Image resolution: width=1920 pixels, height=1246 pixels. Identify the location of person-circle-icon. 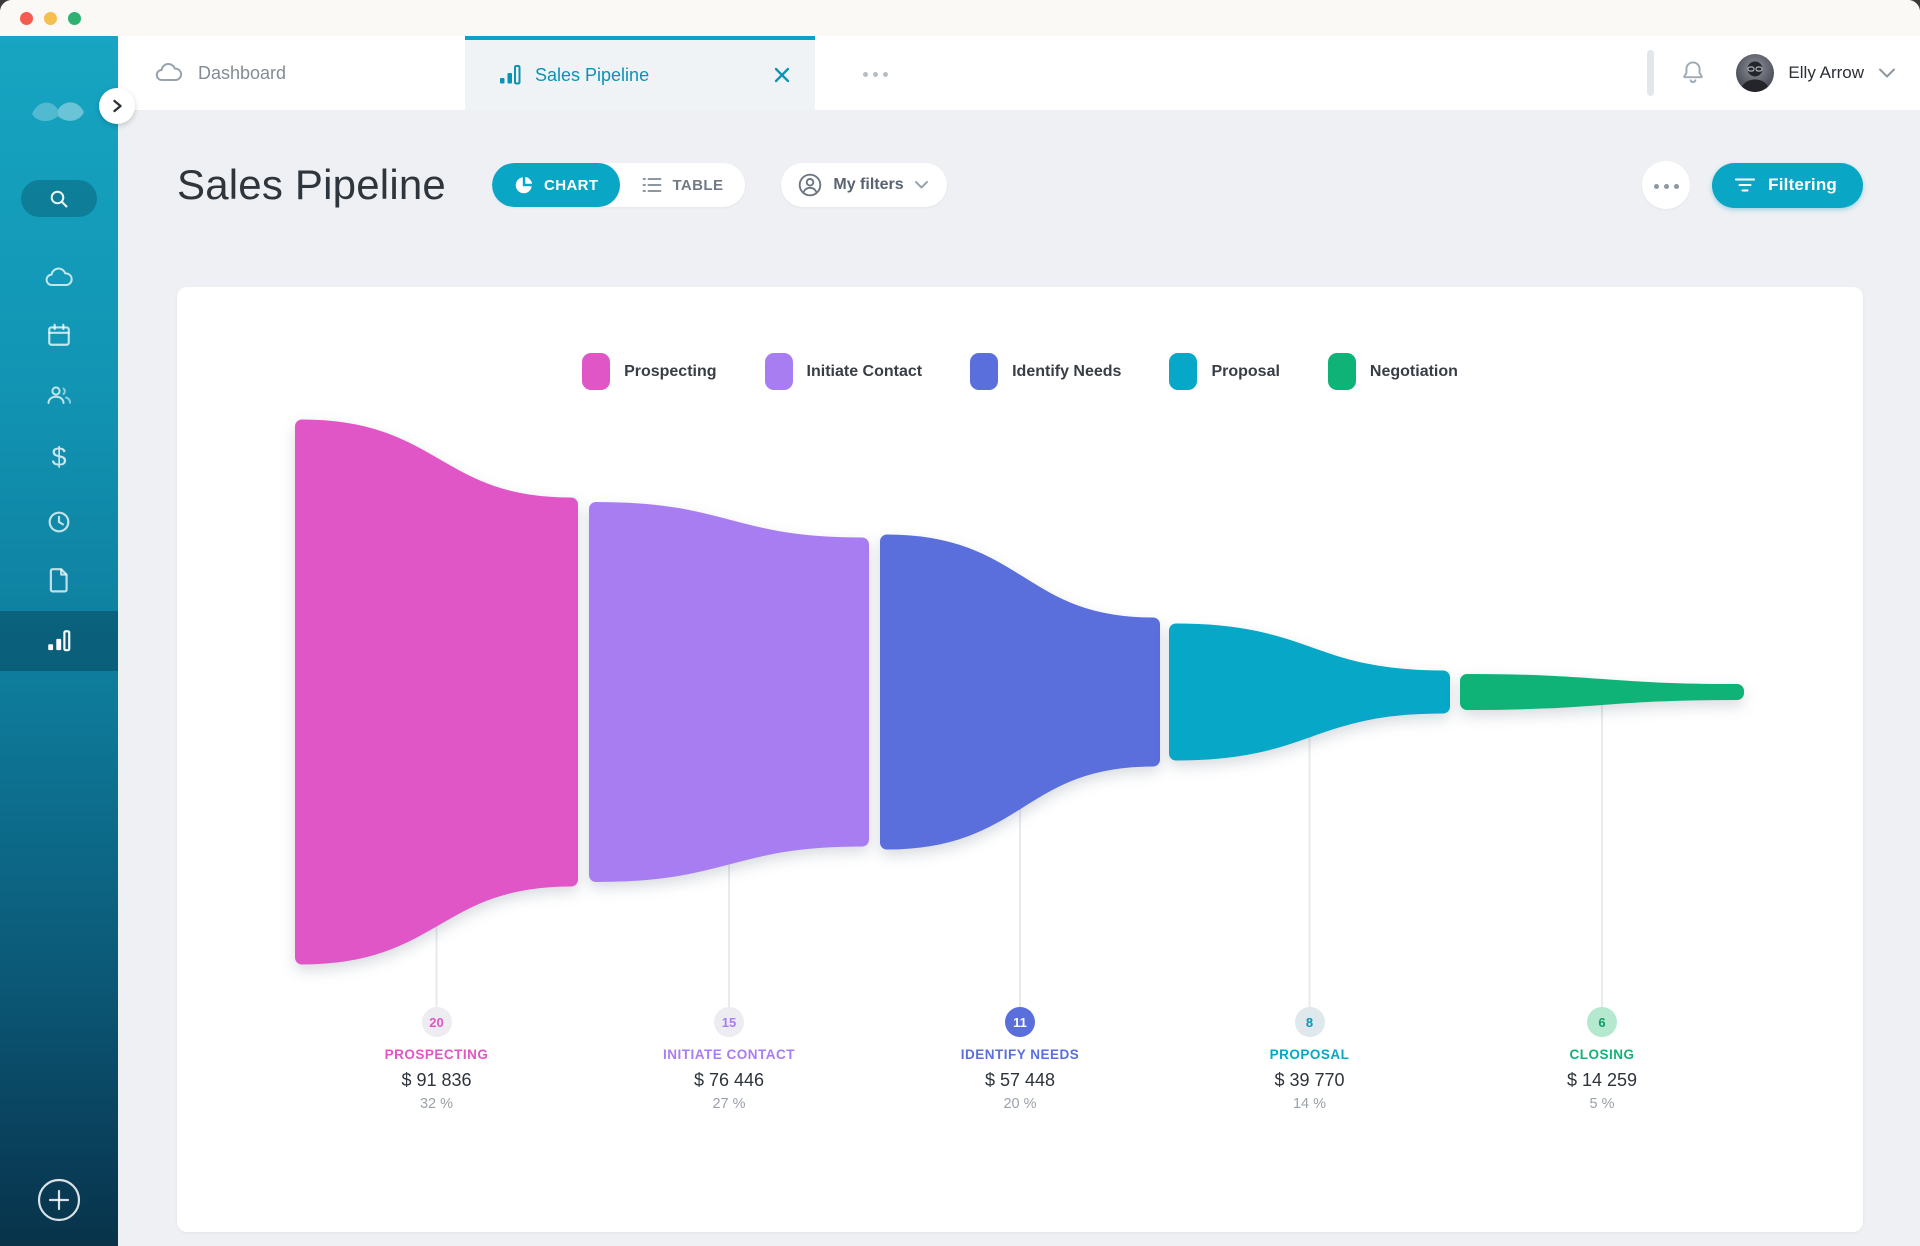
(810, 185).